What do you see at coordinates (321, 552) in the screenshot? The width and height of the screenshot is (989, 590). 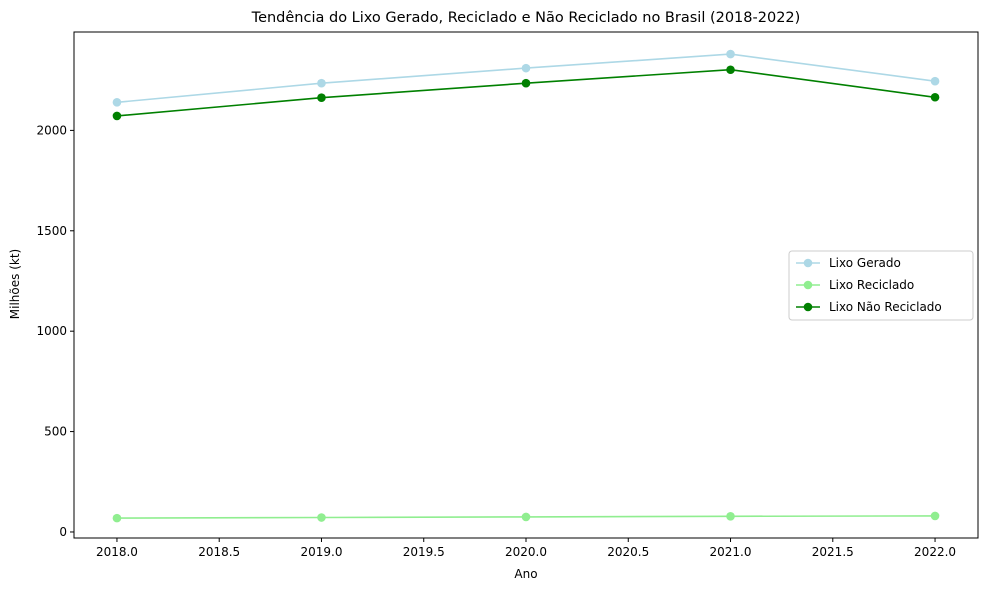 I see `x-tick-label: 2019.0` at bounding box center [321, 552].